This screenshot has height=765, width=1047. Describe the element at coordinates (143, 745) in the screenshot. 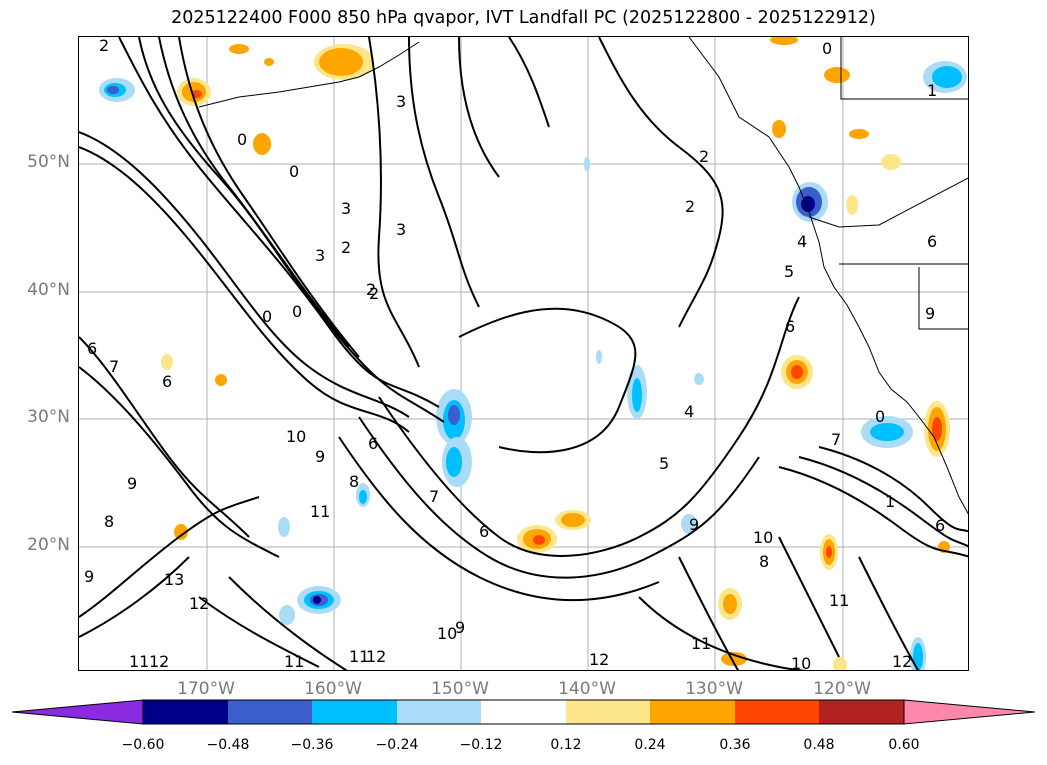

I see `colorbar-tick: −0.60` at that location.